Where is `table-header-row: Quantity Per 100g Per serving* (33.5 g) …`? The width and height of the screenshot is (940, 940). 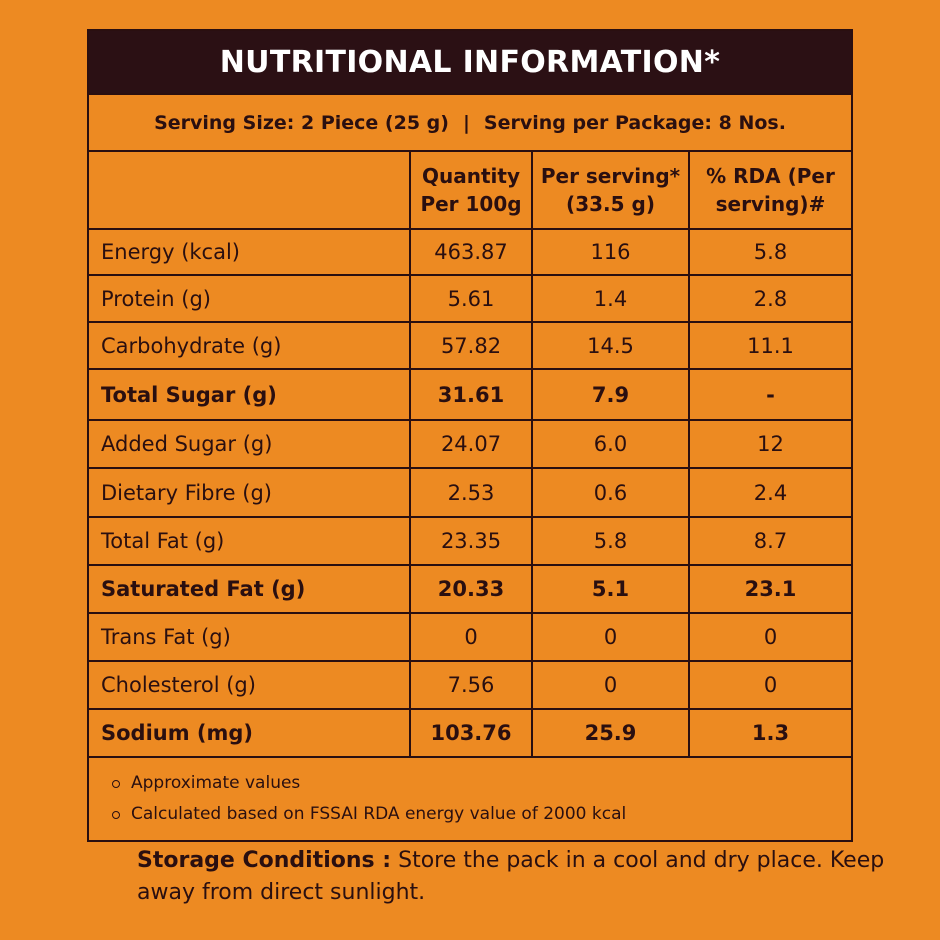
table-header-row: Quantity Per 100g Per serving* (33.5 g) … is located at coordinates (470, 191).